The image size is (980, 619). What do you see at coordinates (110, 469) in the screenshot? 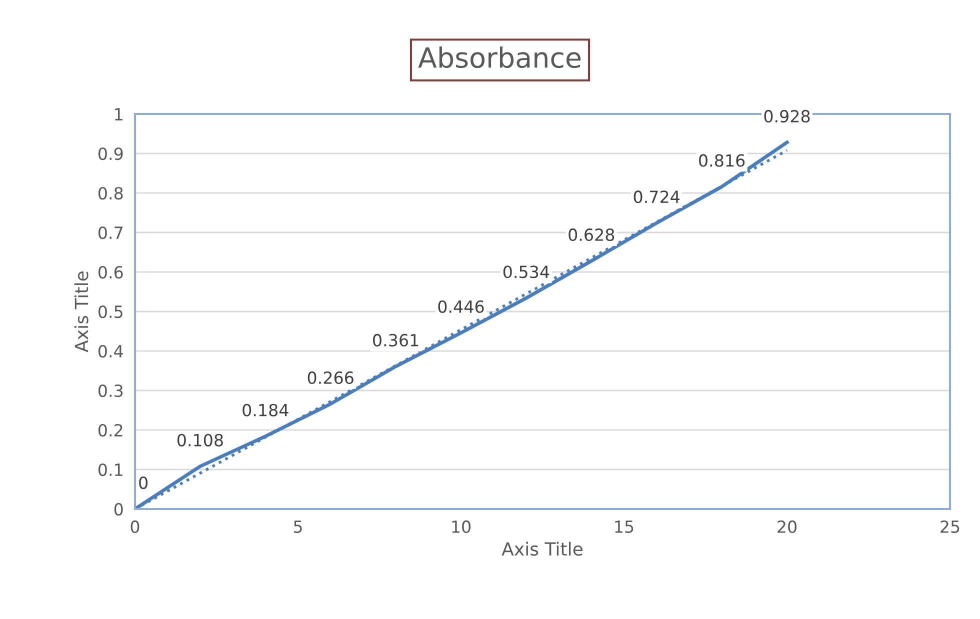
I see `y-tick-label: 0.1` at bounding box center [110, 469].